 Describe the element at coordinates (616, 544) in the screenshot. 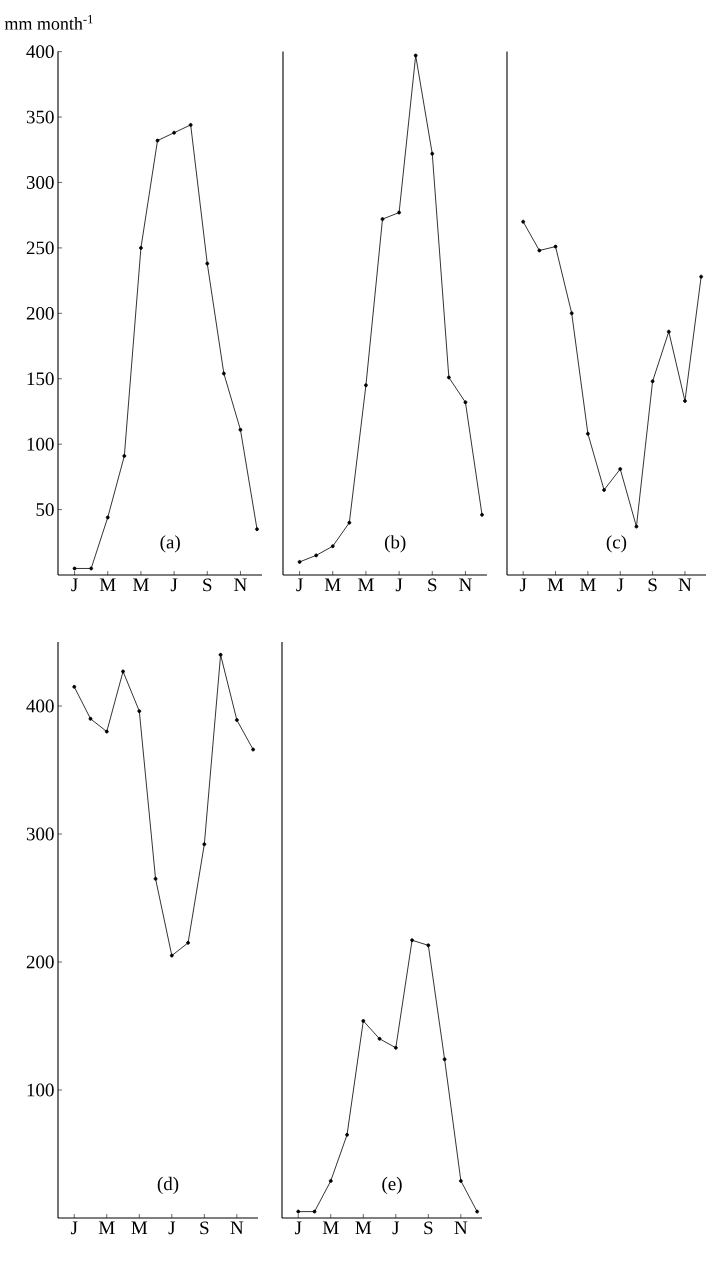

I see `text: (c)` at that location.